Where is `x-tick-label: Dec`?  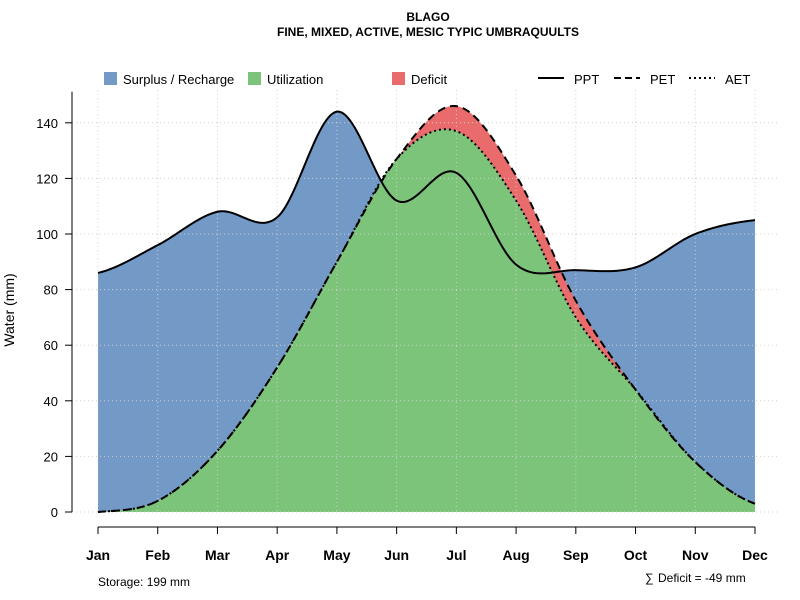
x-tick-label: Dec is located at coordinates (755, 555).